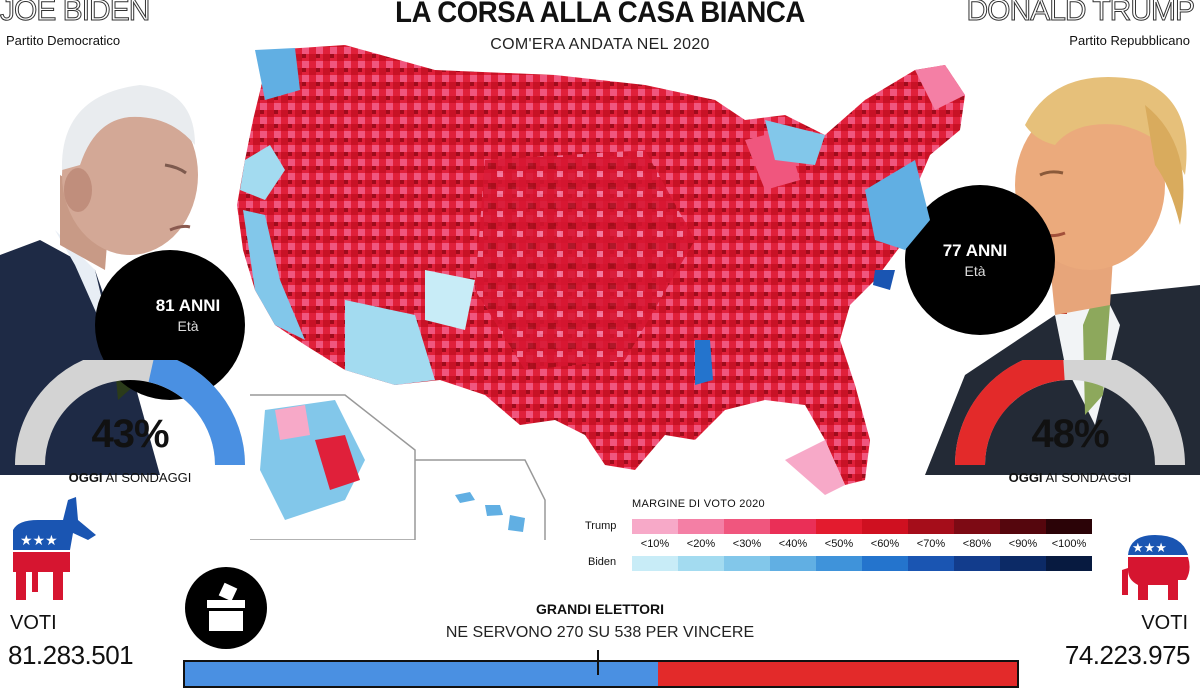 The image size is (1200, 688). What do you see at coordinates (1070, 434) in the screenshot?
I see `trump-poll-percent: 48%` at bounding box center [1070, 434].